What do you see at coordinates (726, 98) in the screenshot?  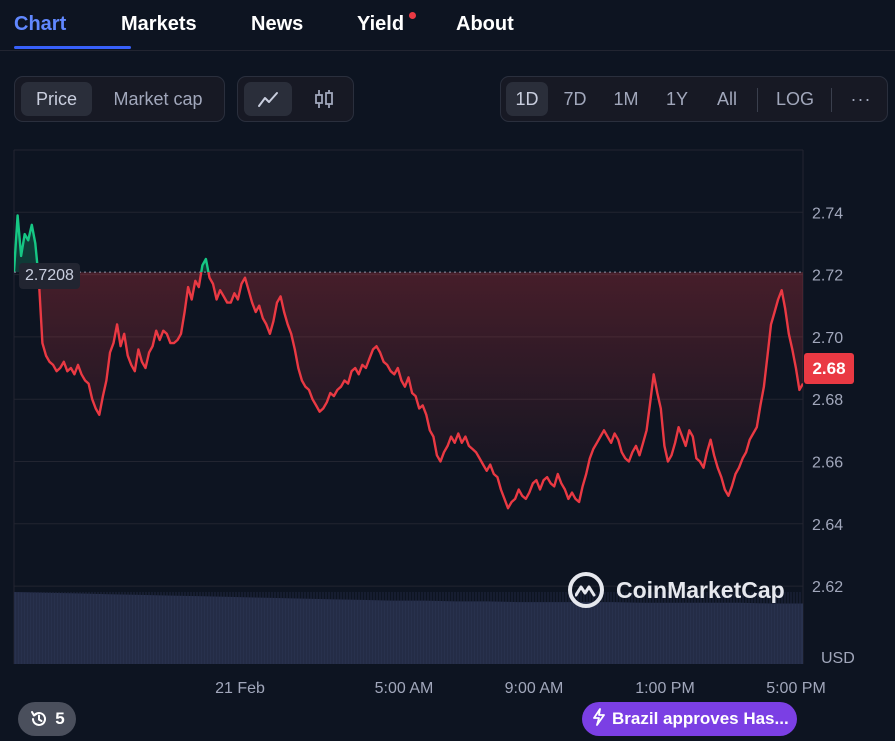 I see `range-all: All` at bounding box center [726, 98].